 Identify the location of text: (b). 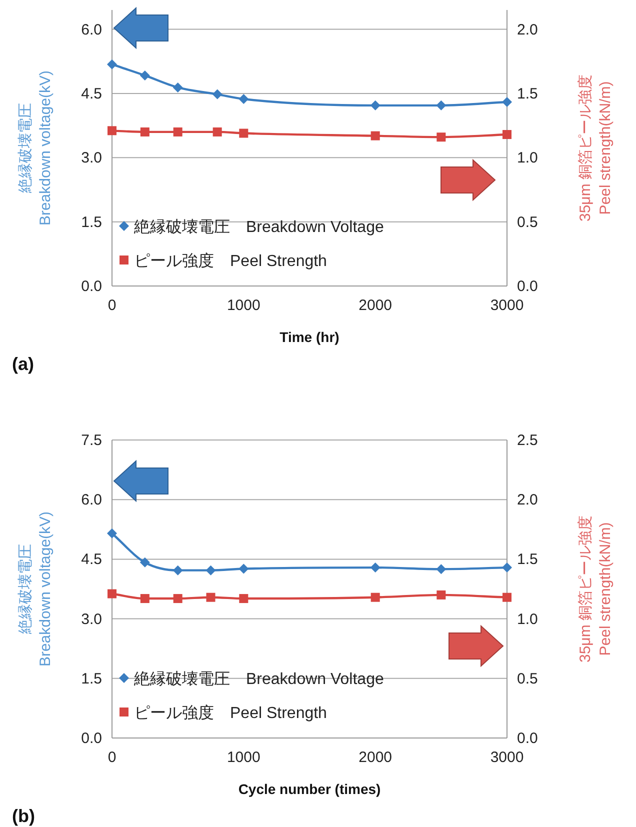
(23, 816).